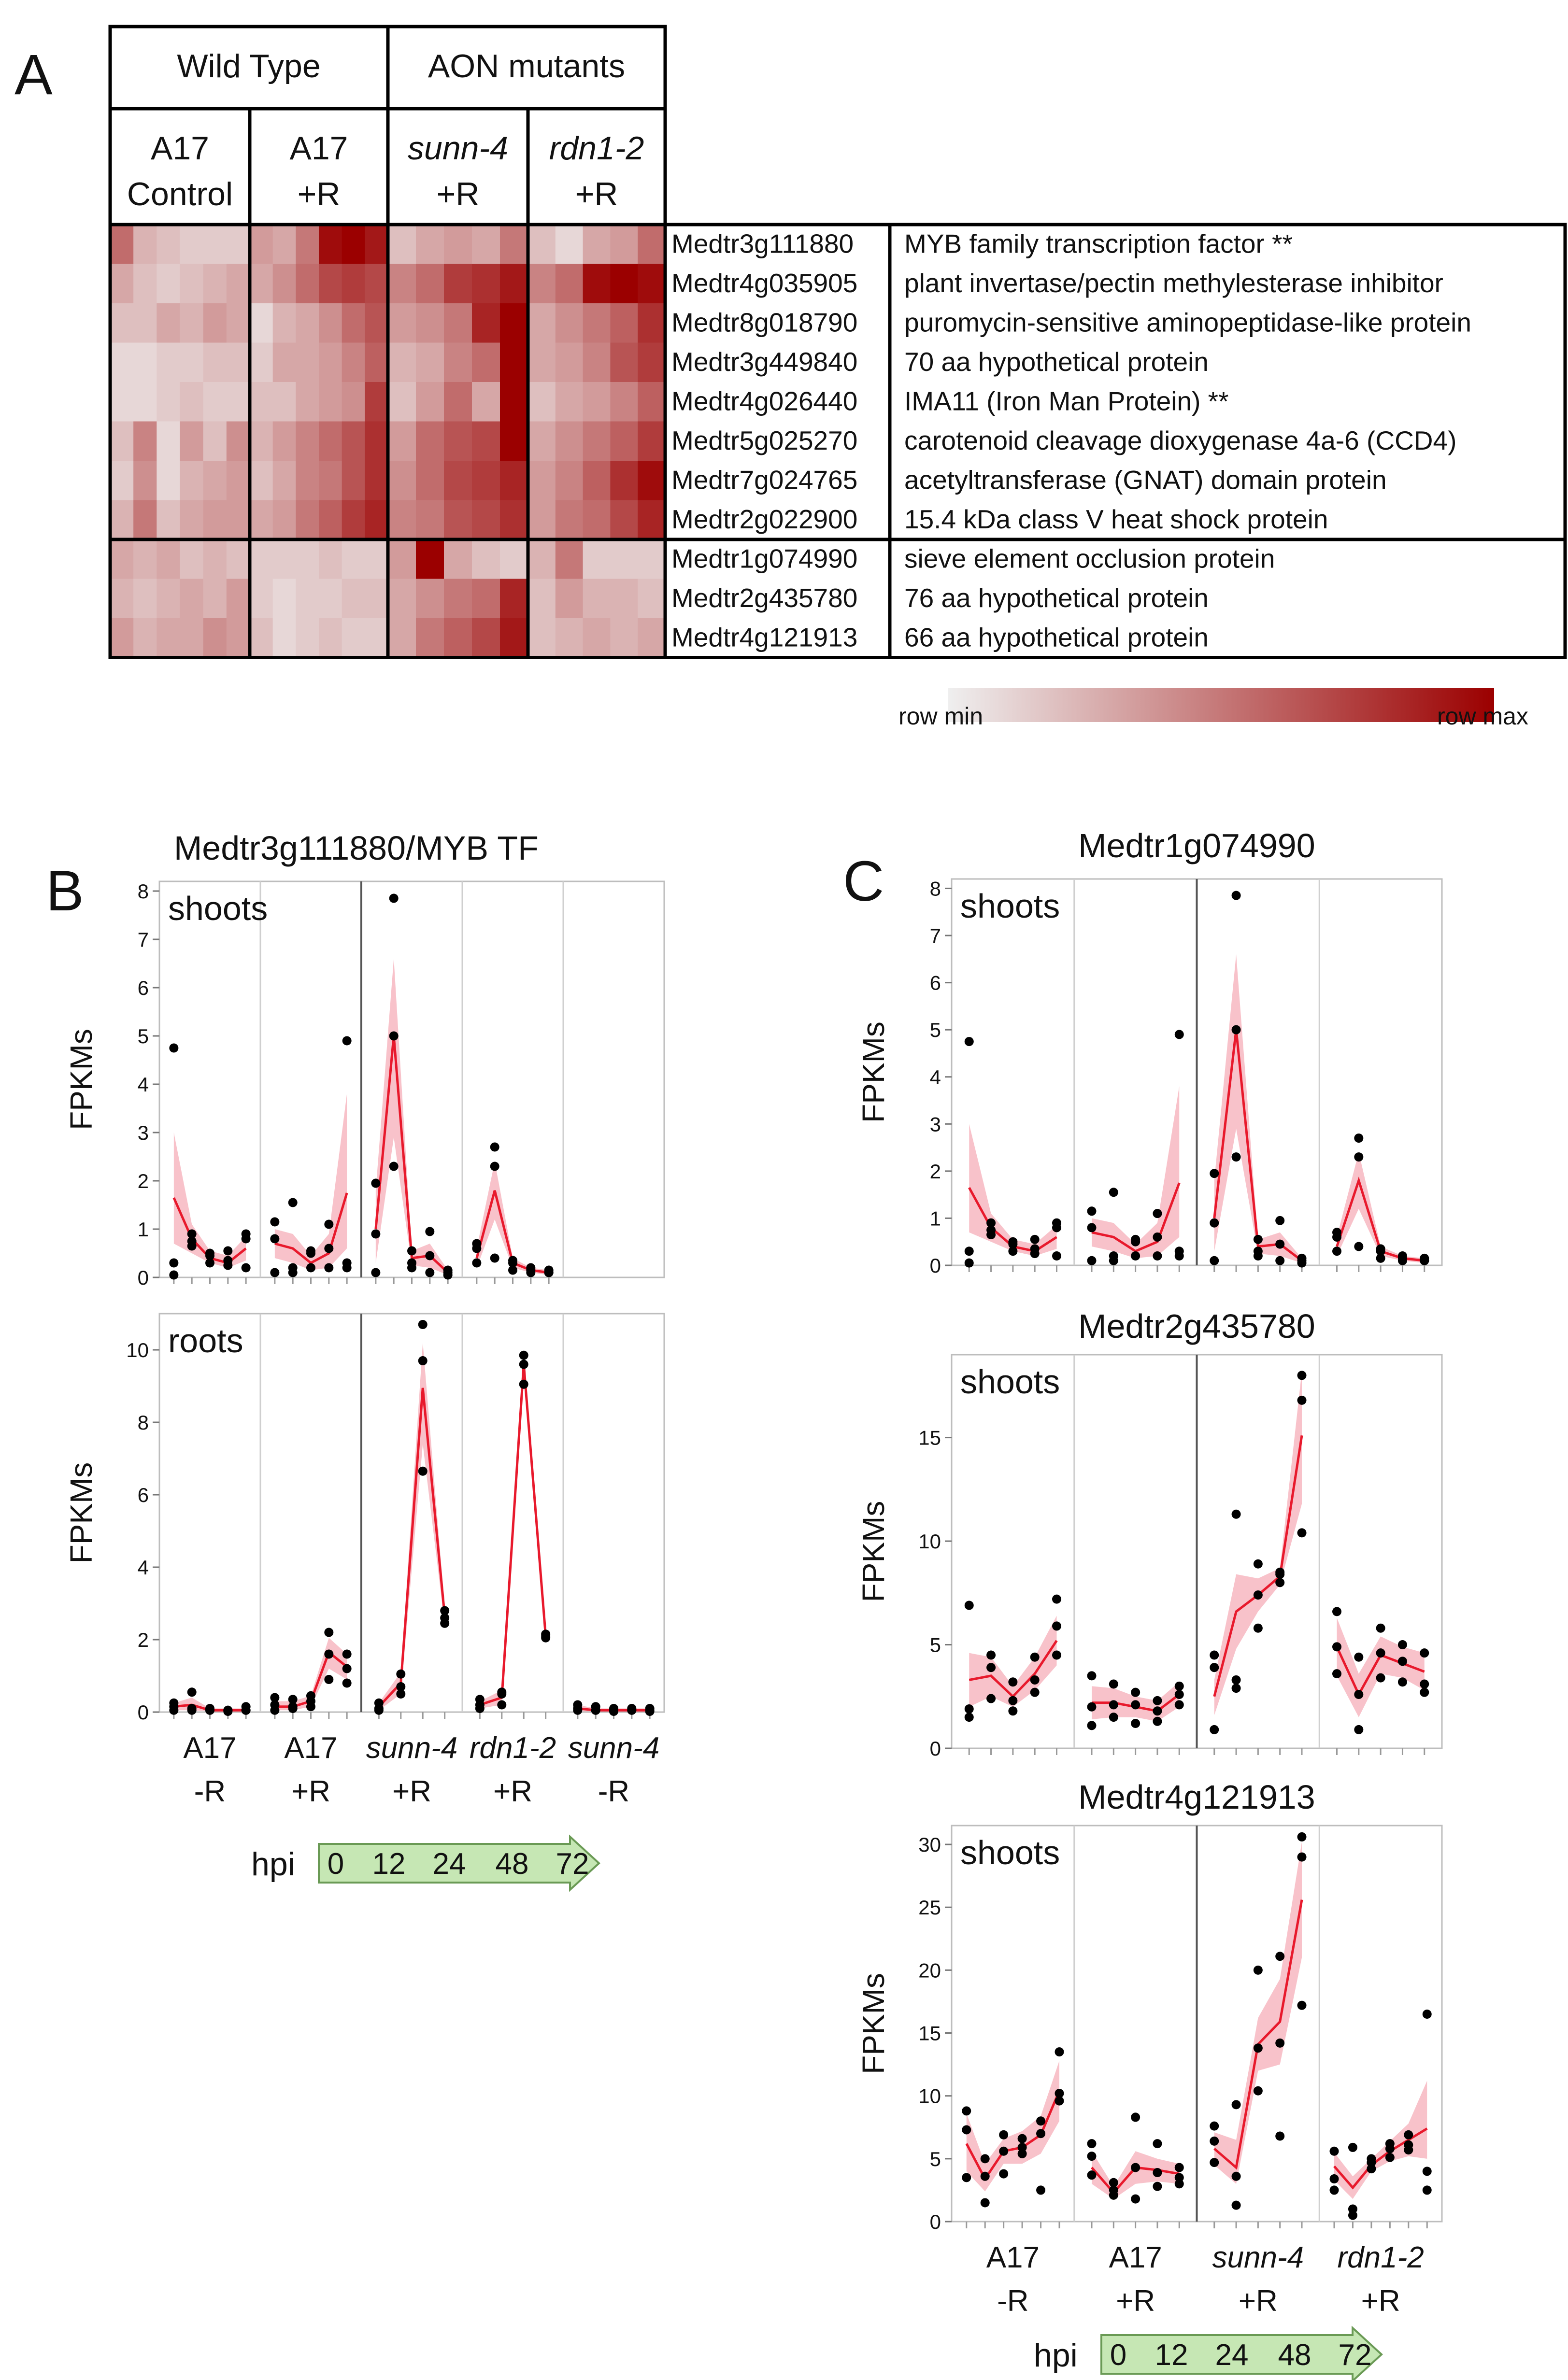  I want to click on y-tick-label: 15, so click(929, 1438).